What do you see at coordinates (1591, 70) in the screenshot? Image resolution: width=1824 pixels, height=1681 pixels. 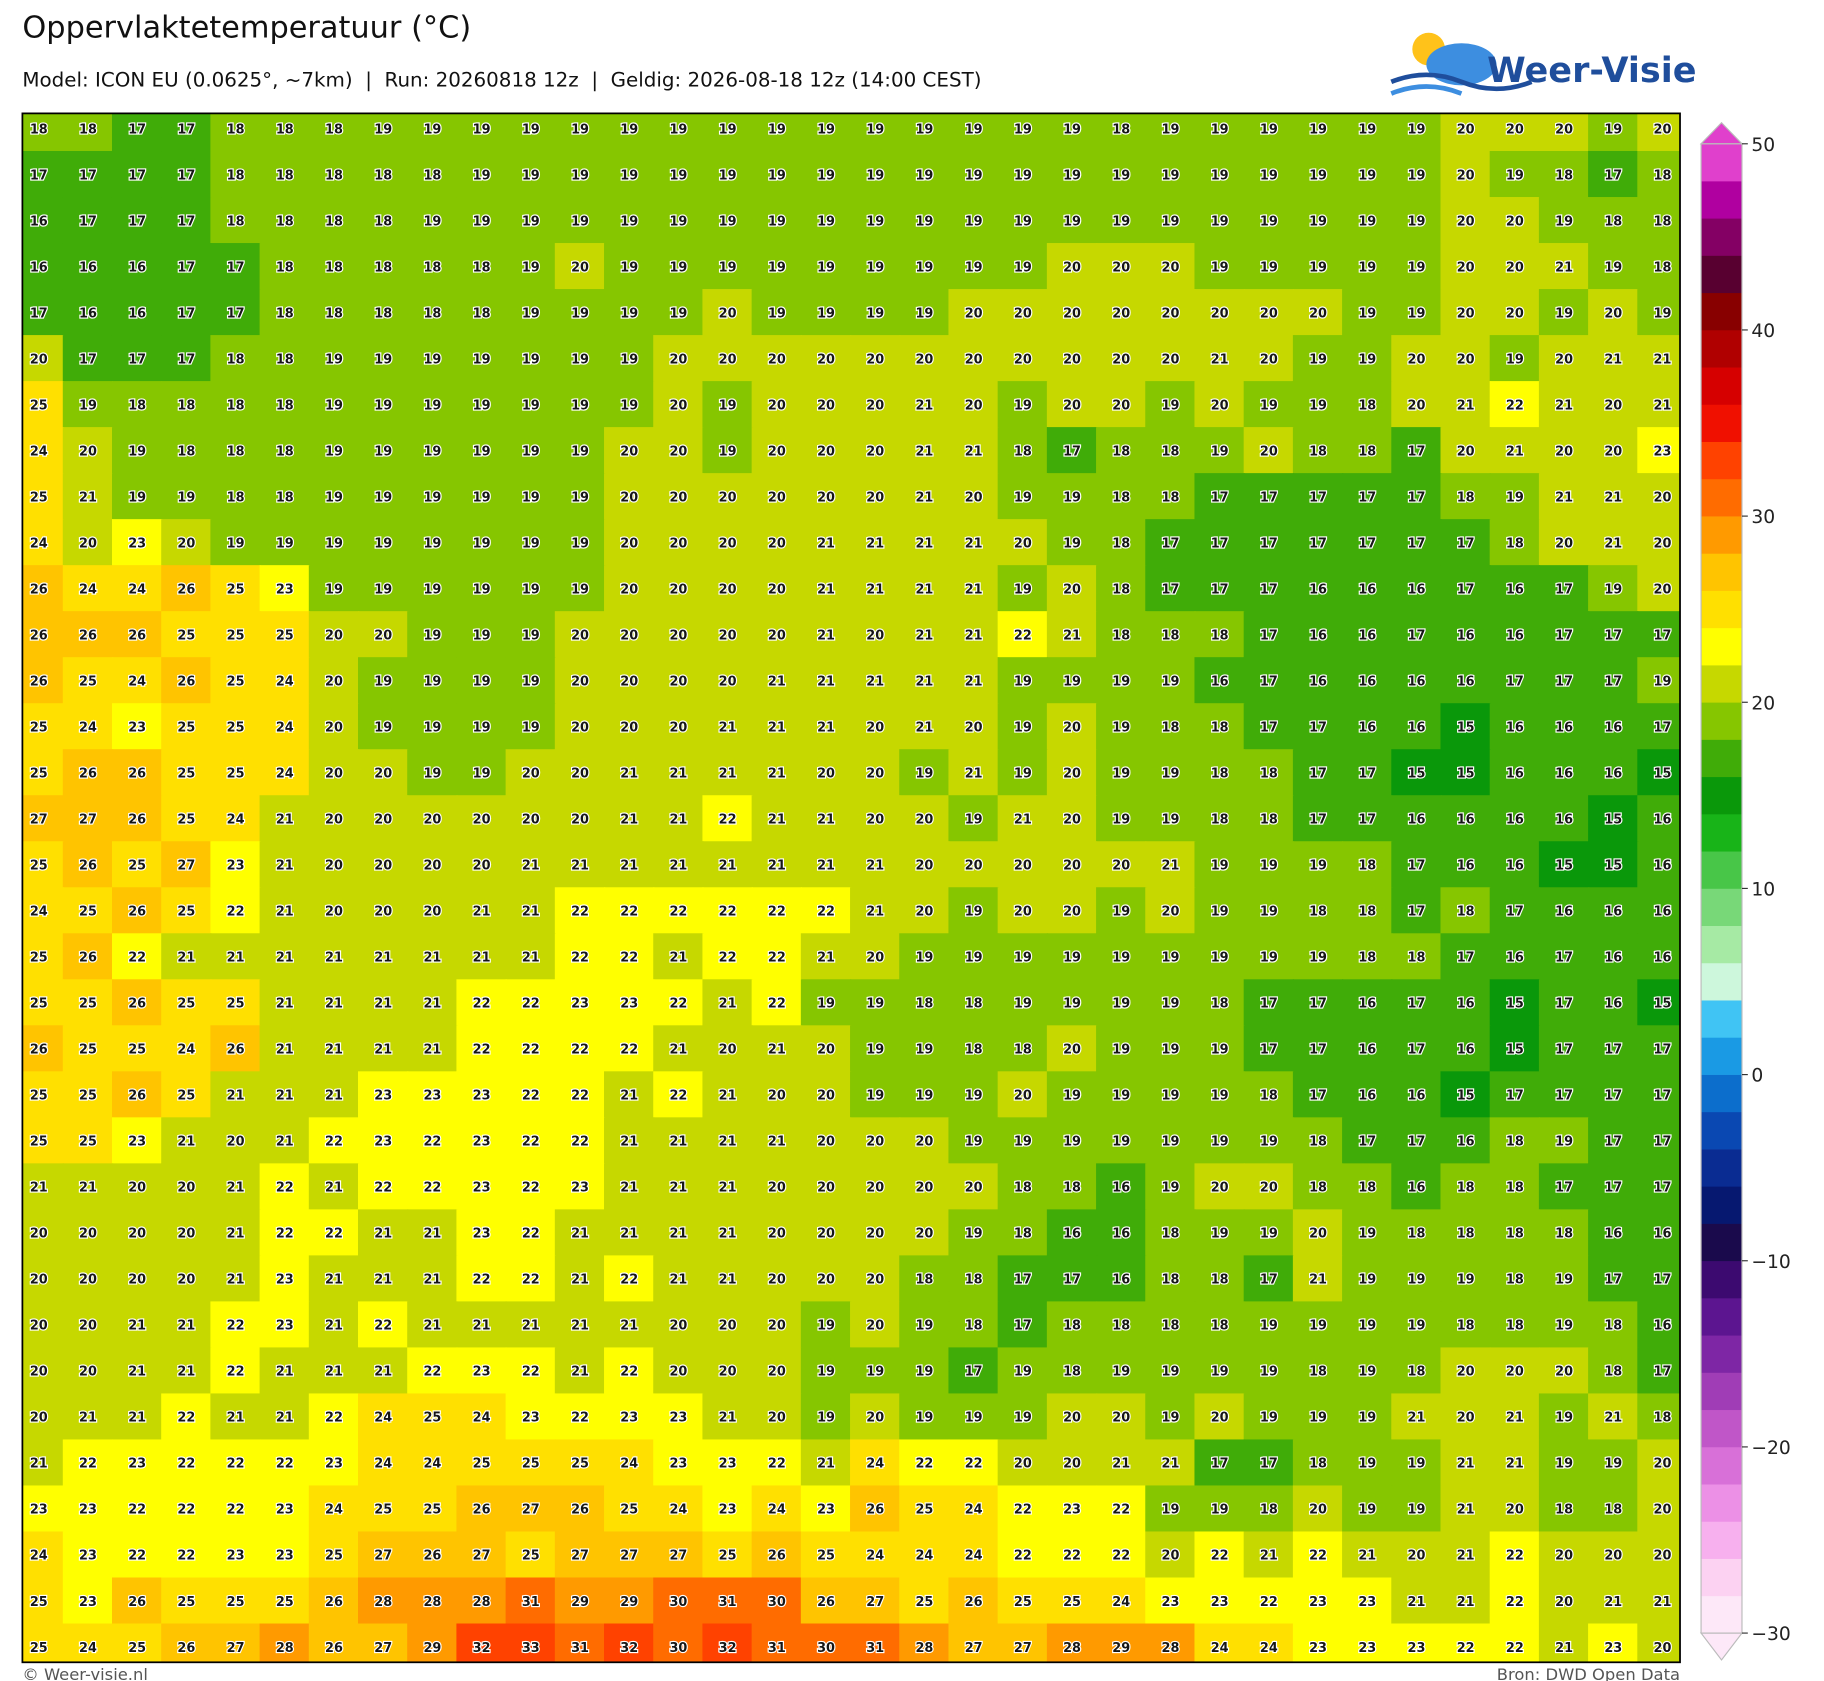 I see `logo-text: Weer-Visie` at bounding box center [1591, 70].